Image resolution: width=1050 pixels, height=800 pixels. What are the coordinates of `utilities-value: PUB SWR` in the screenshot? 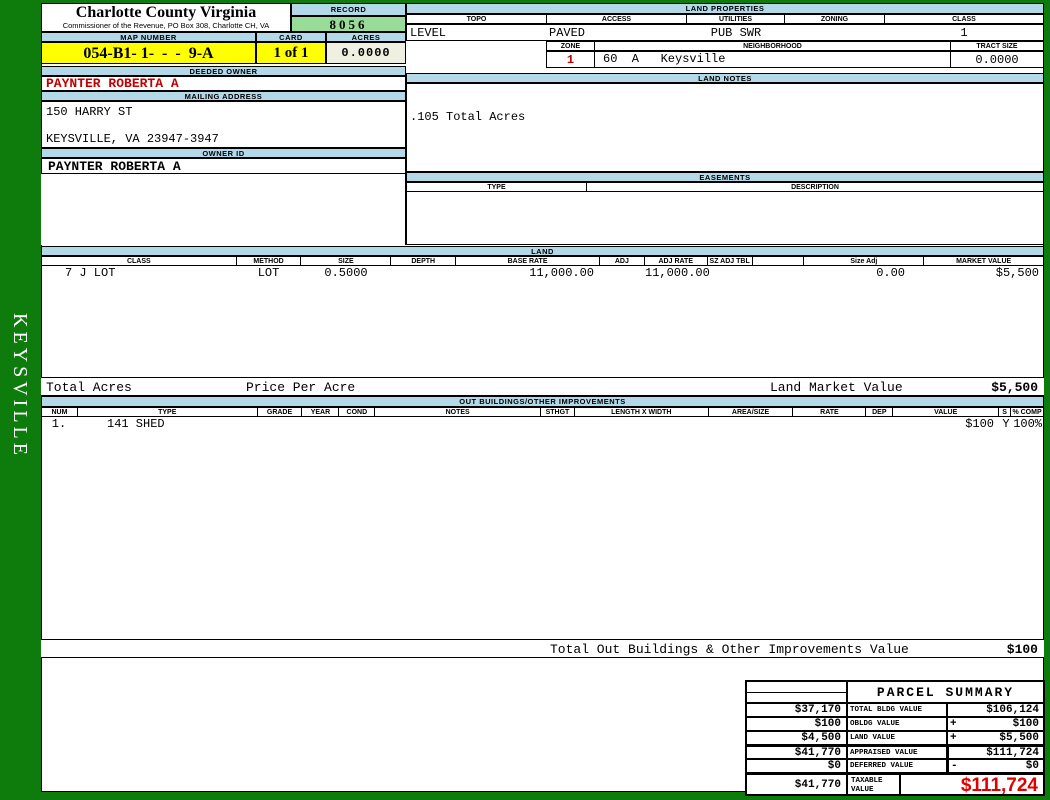 It's located at (736, 33).